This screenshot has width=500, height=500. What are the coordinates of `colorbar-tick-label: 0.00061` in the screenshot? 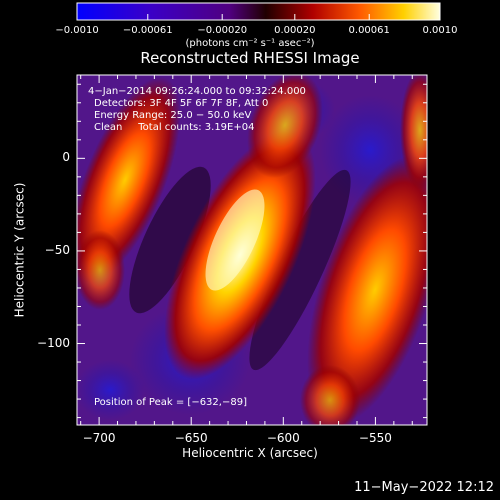 It's located at (369, 30).